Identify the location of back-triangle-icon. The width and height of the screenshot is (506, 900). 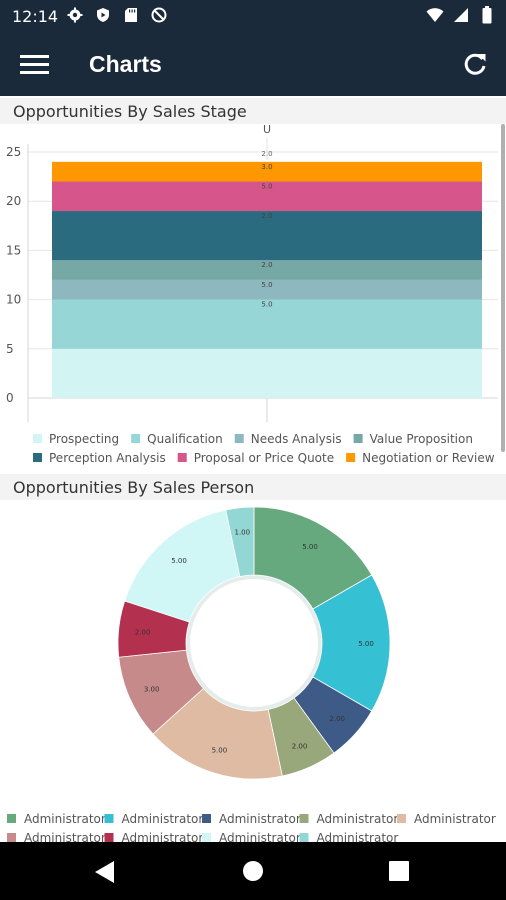
(105, 872).